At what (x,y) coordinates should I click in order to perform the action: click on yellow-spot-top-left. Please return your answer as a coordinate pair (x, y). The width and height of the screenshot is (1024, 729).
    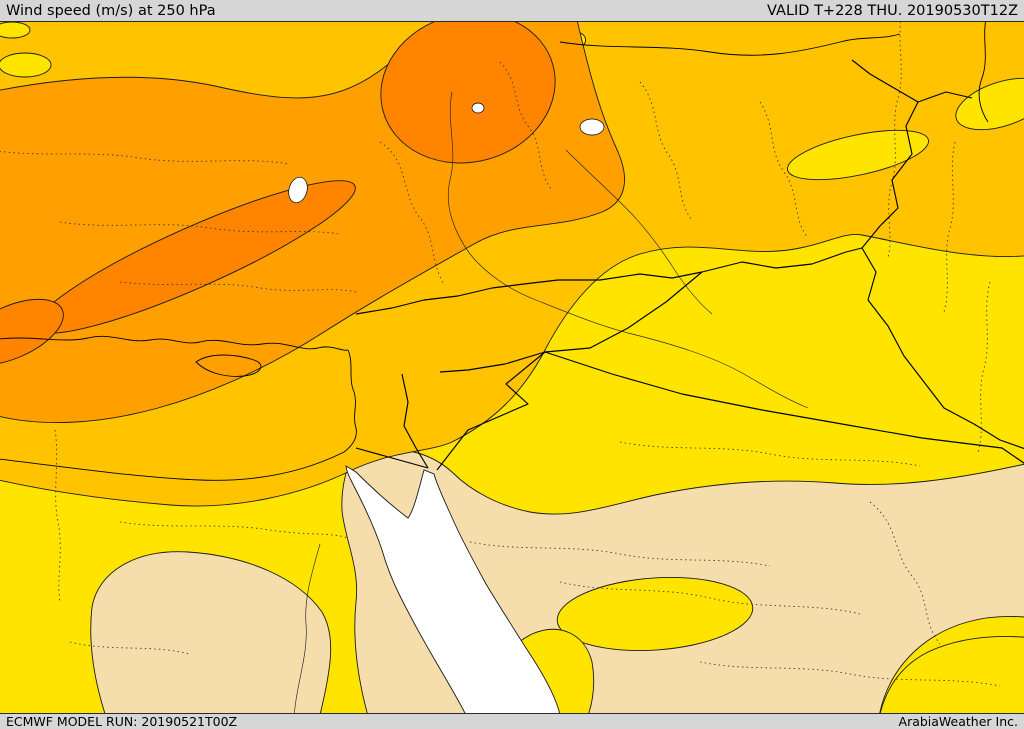
    Looking at the image, I should click on (26, 65).